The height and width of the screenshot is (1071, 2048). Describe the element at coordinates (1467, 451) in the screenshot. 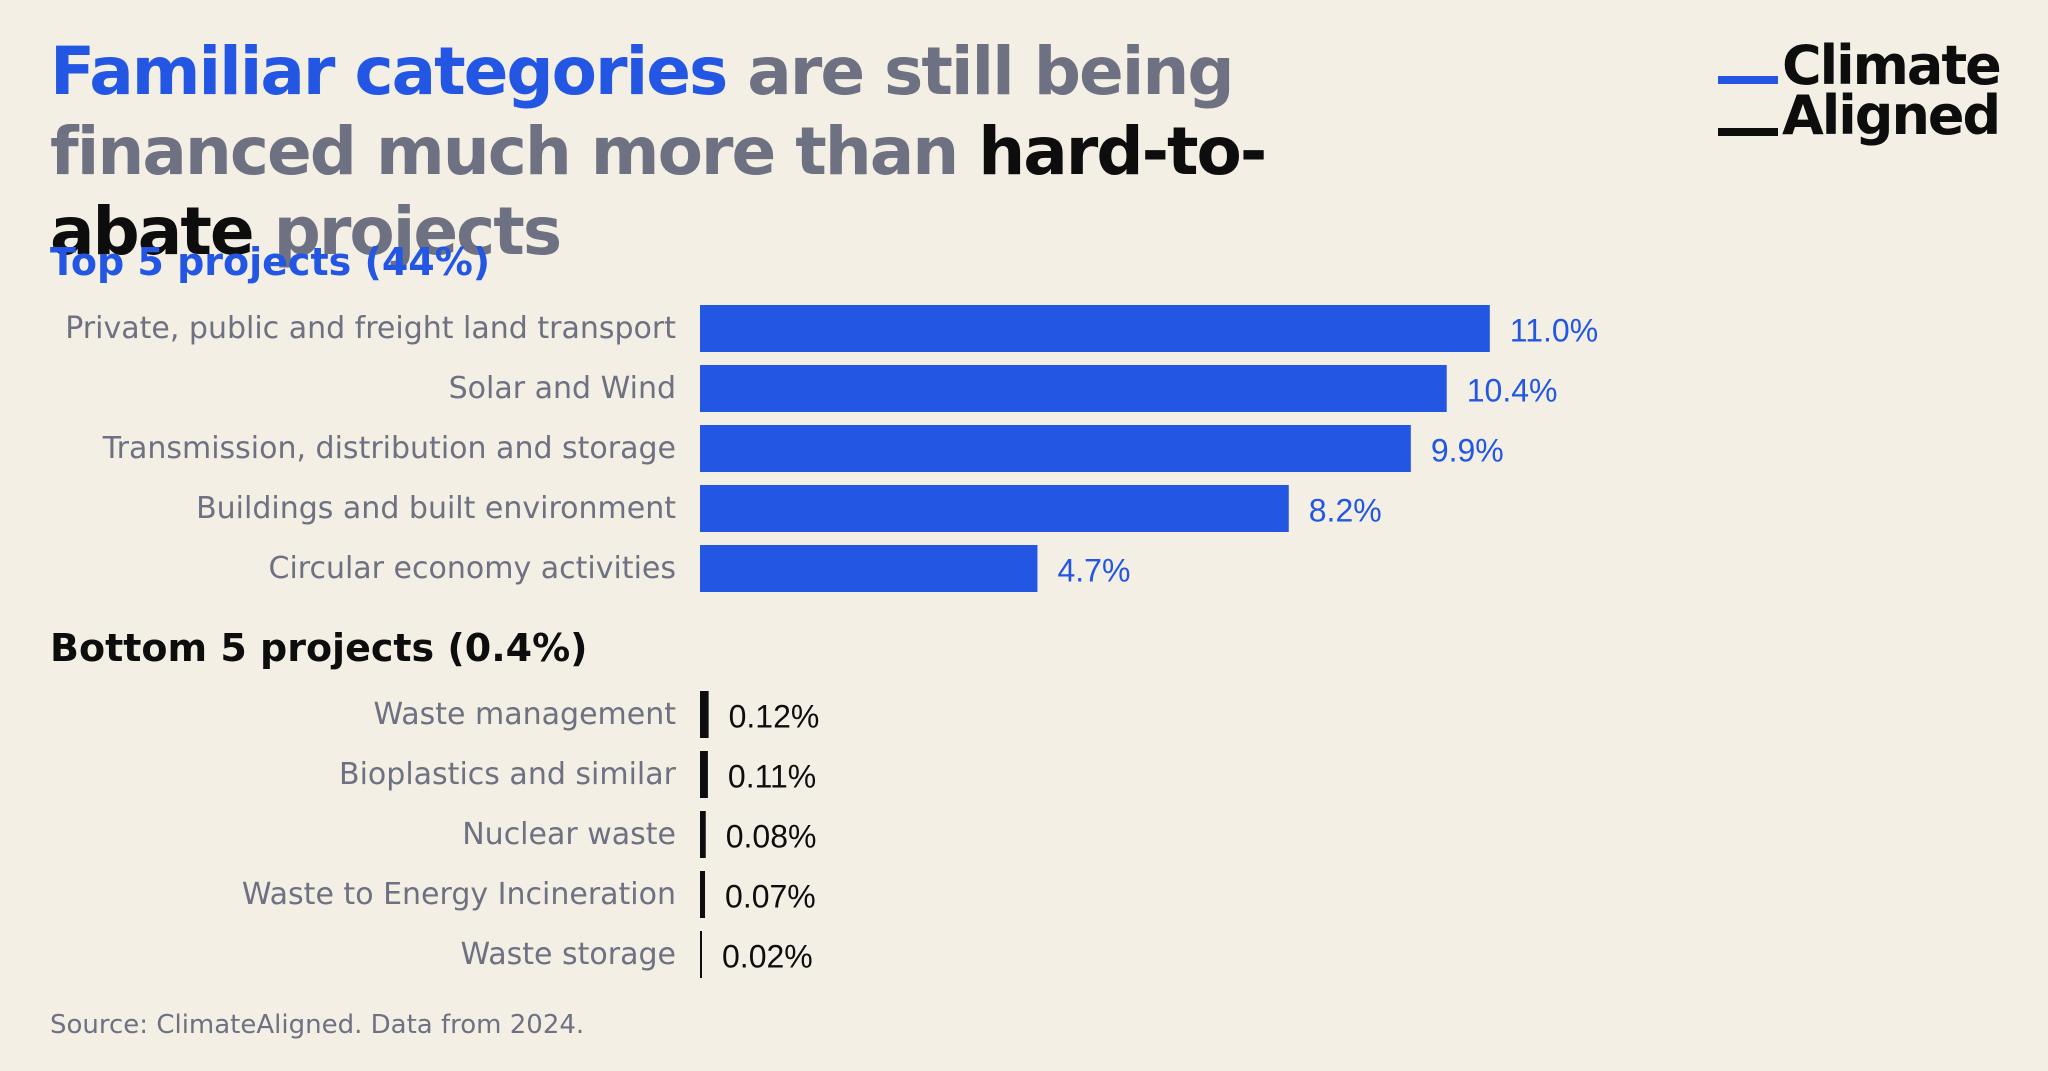

I see `value-label: 9.9%` at that location.